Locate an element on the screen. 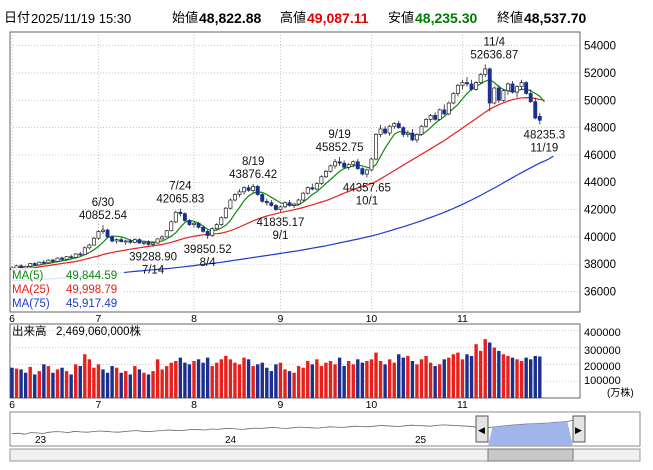 The width and height of the screenshot is (653, 470). navigator-label-23: 23 is located at coordinates (41, 440).